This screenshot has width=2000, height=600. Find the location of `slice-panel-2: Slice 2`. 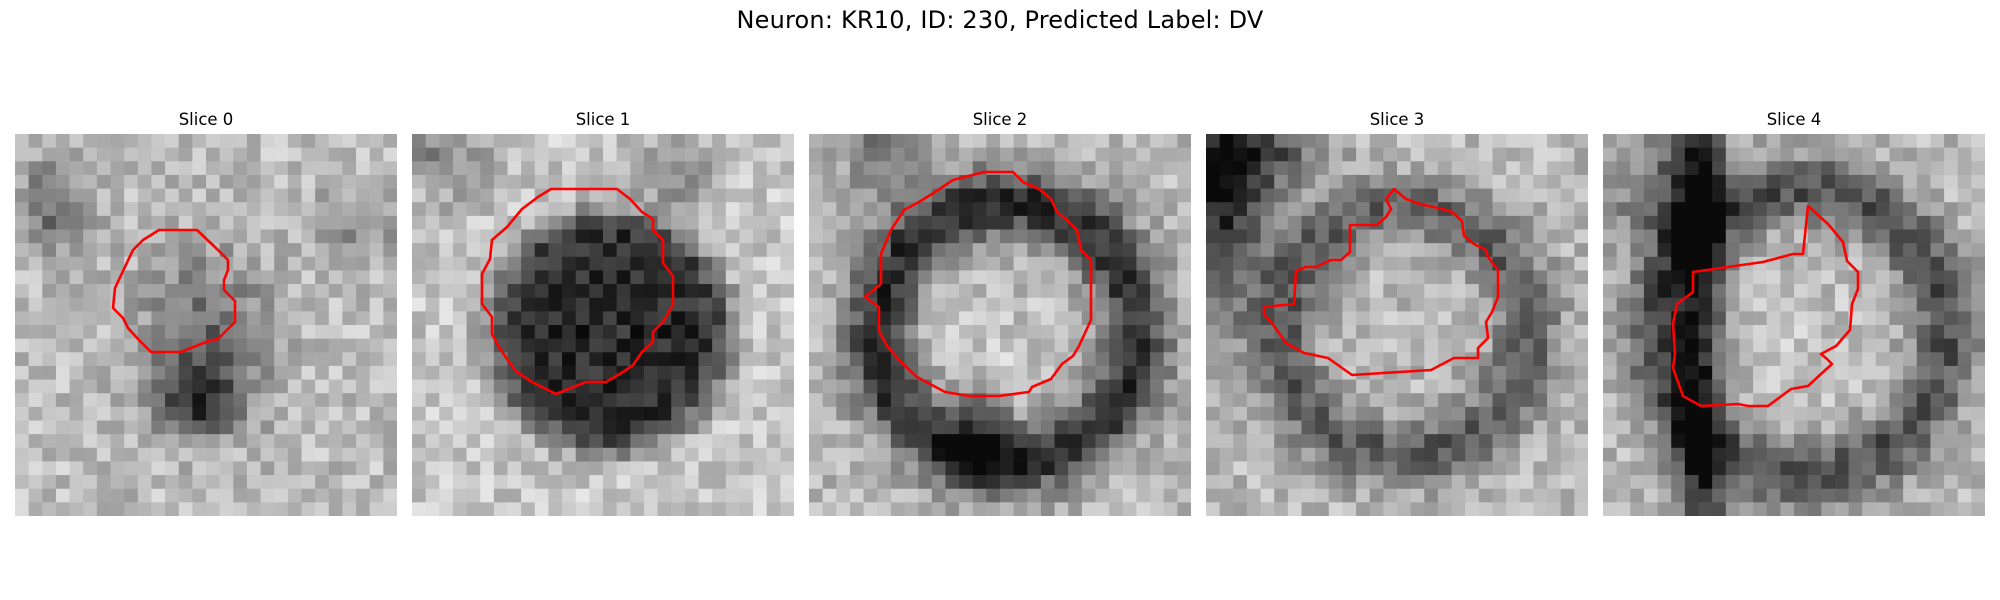

slice-panel-2: Slice 2 is located at coordinates (1000, 313).